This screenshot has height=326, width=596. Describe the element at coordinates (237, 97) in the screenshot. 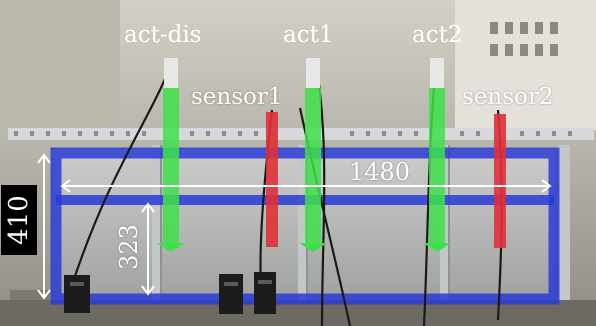

I see `label-sensor1: sensor1` at that location.